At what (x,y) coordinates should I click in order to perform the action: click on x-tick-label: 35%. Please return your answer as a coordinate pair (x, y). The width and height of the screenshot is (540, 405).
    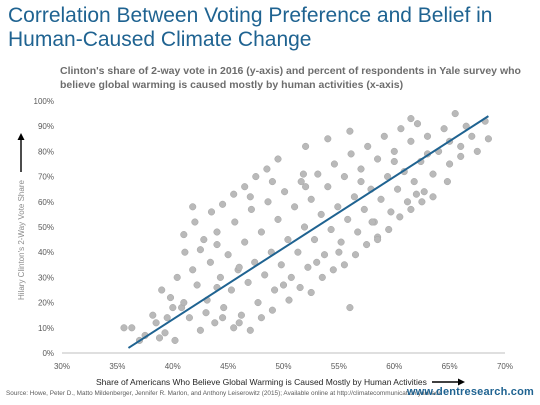
    Looking at the image, I should click on (117, 366).